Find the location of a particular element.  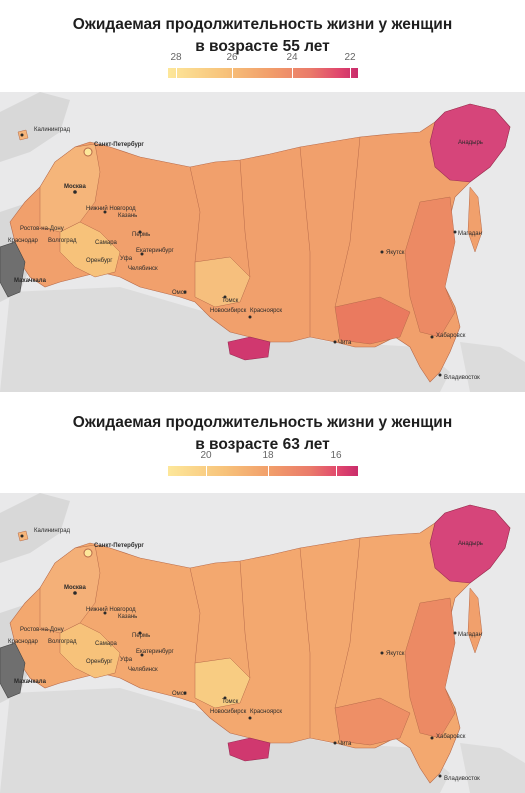

city-label: Махачкала is located at coordinates (30, 682).